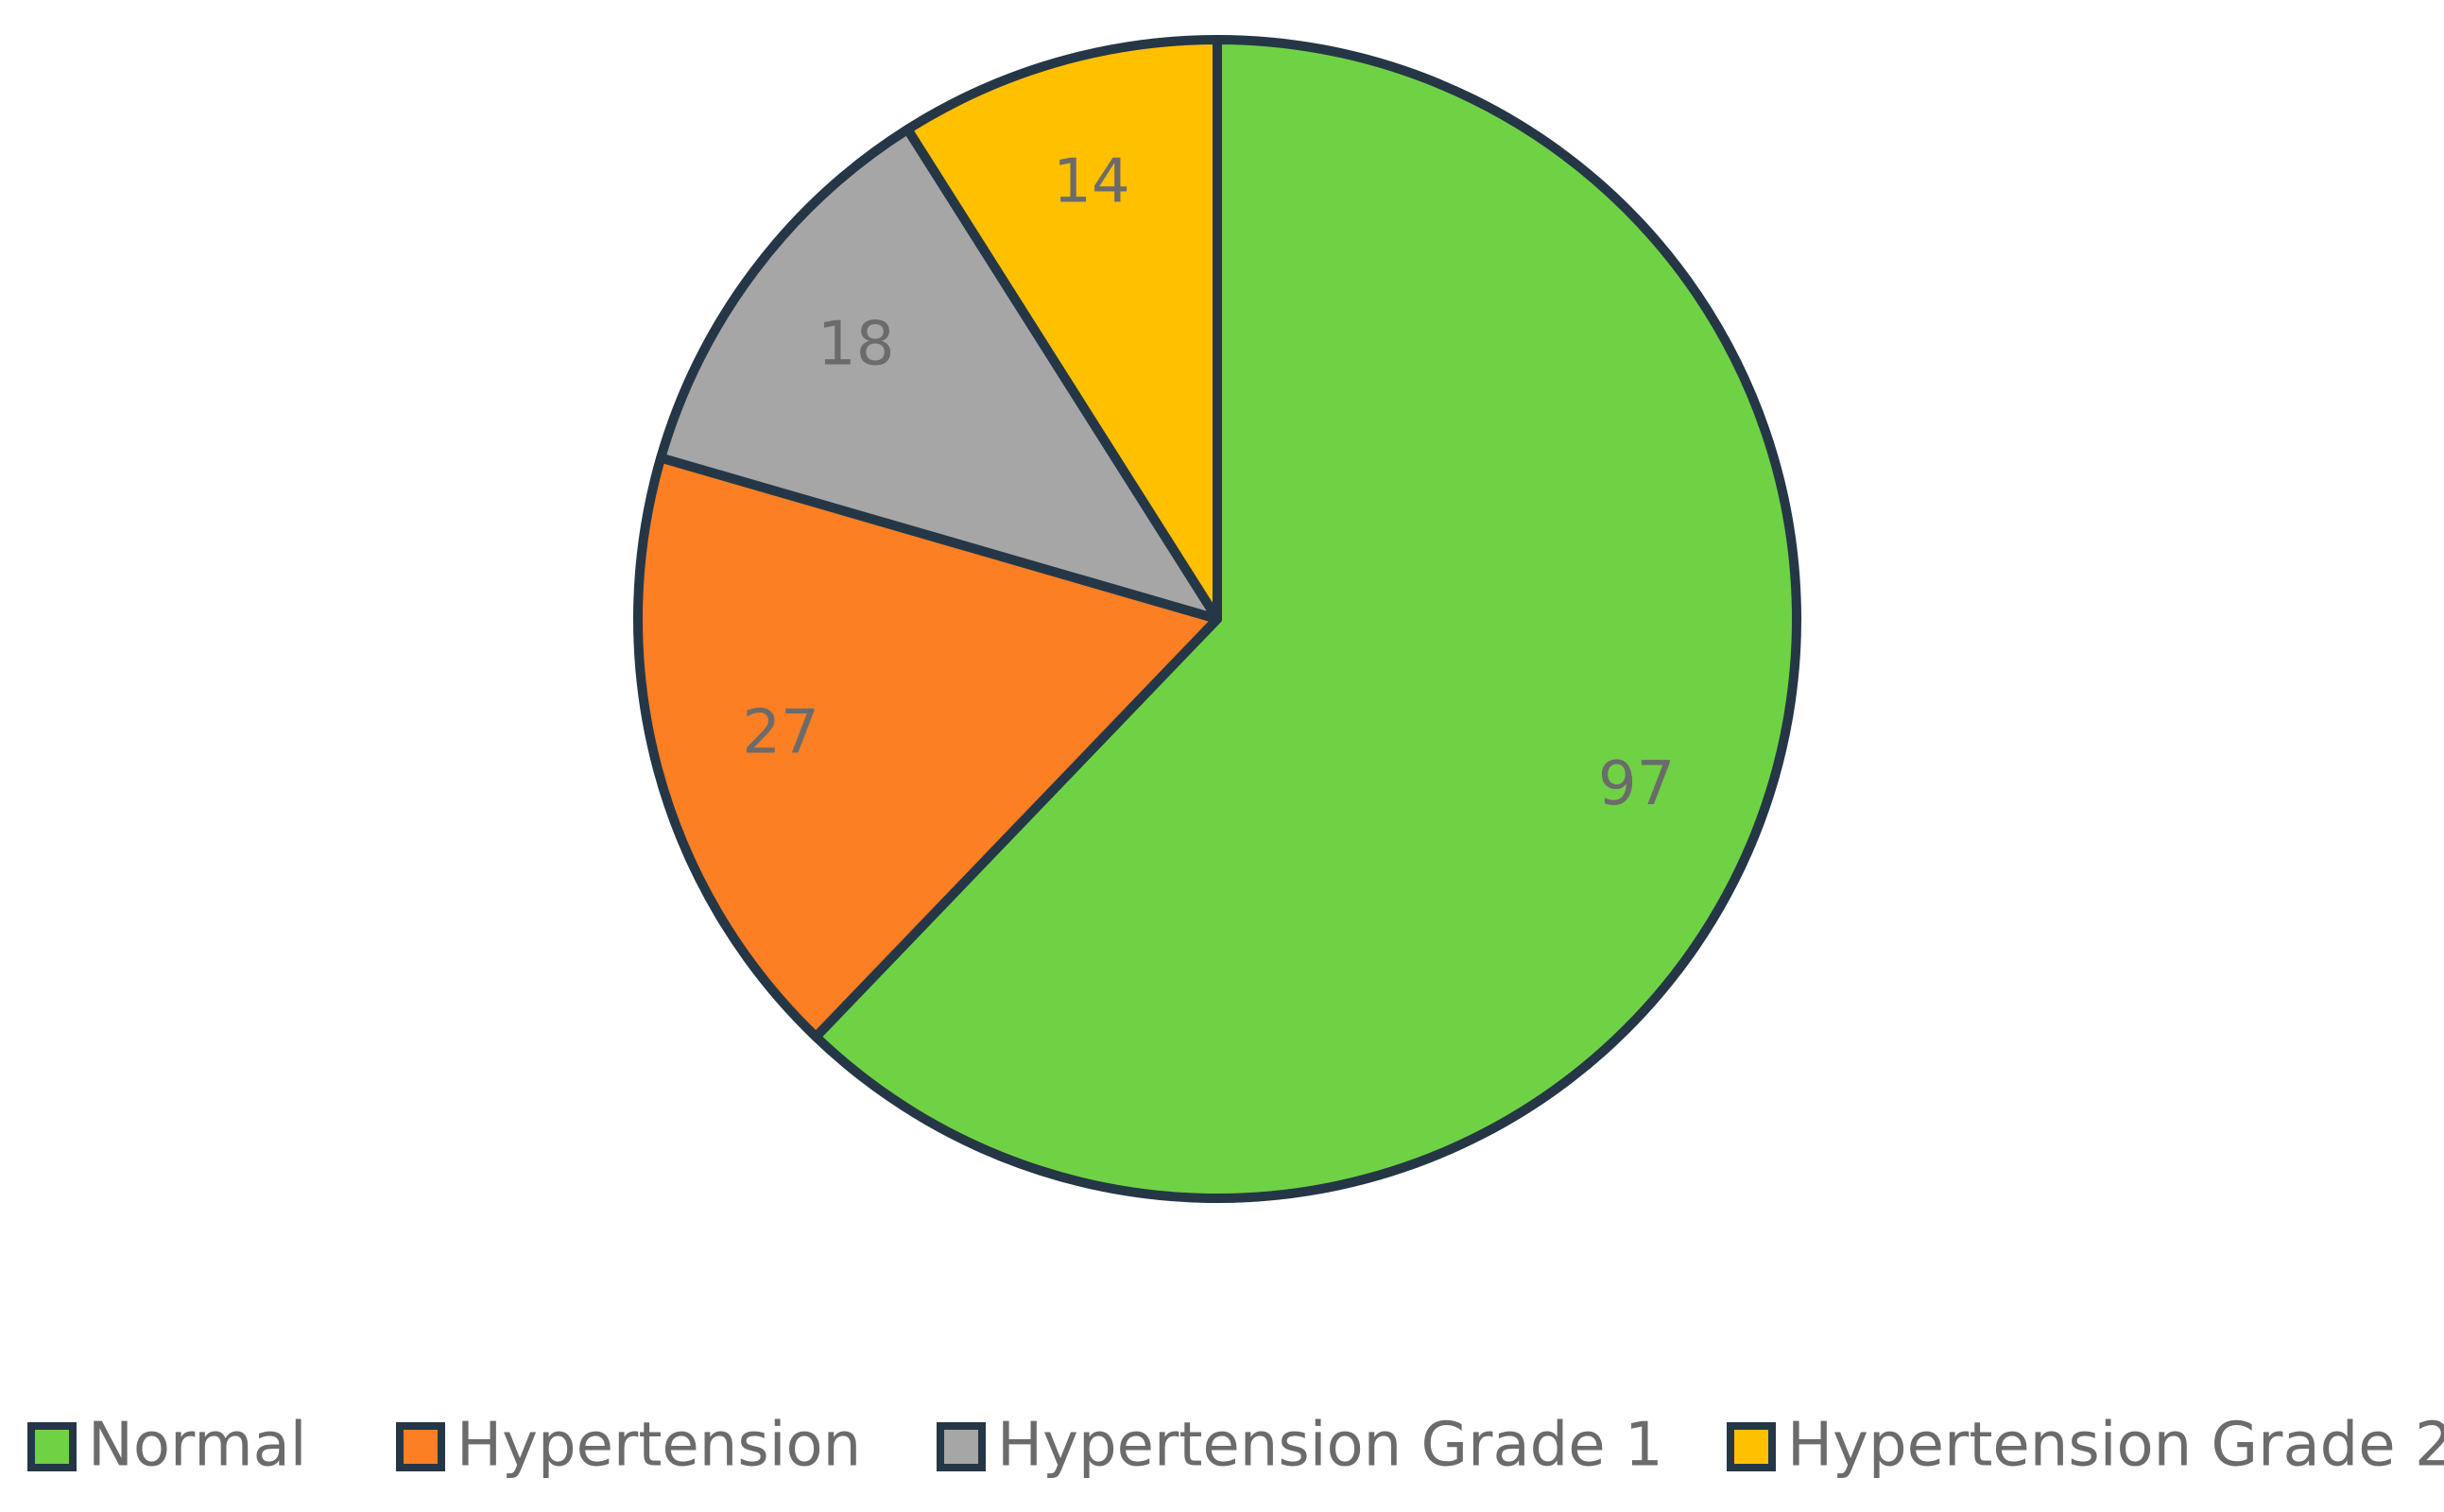  I want to click on legend-label: Hypertension Grade 1, so click(1330, 1446).